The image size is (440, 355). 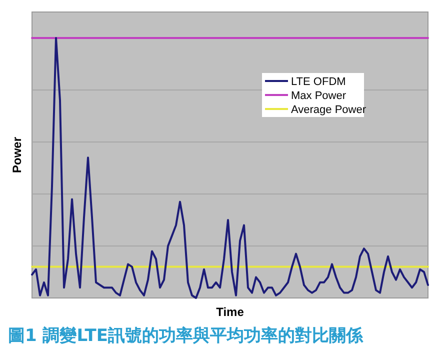 What do you see at coordinates (17, 155) in the screenshot?
I see `y-axis-title: Power` at bounding box center [17, 155].